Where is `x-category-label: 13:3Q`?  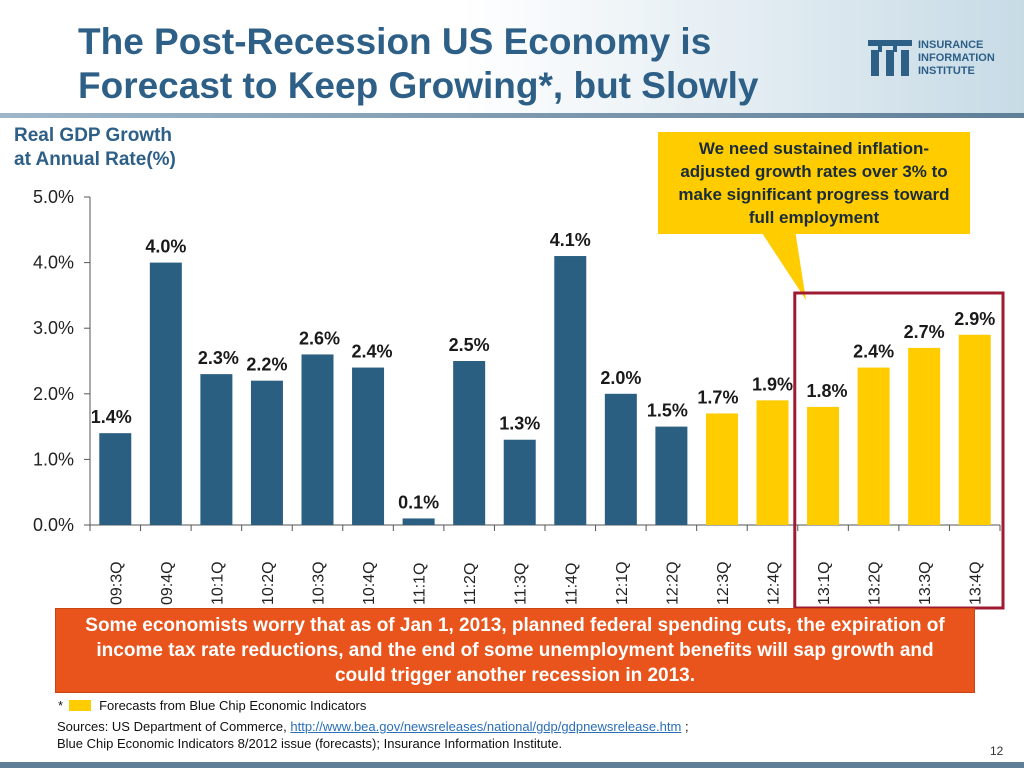
x-category-label: 13:3Q is located at coordinates (925, 583).